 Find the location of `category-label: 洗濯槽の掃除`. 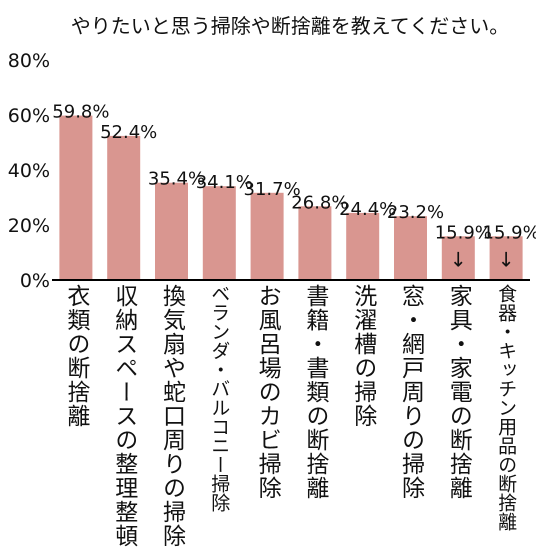

category-label: 洗濯槽の掃除 is located at coordinates (362, 356).